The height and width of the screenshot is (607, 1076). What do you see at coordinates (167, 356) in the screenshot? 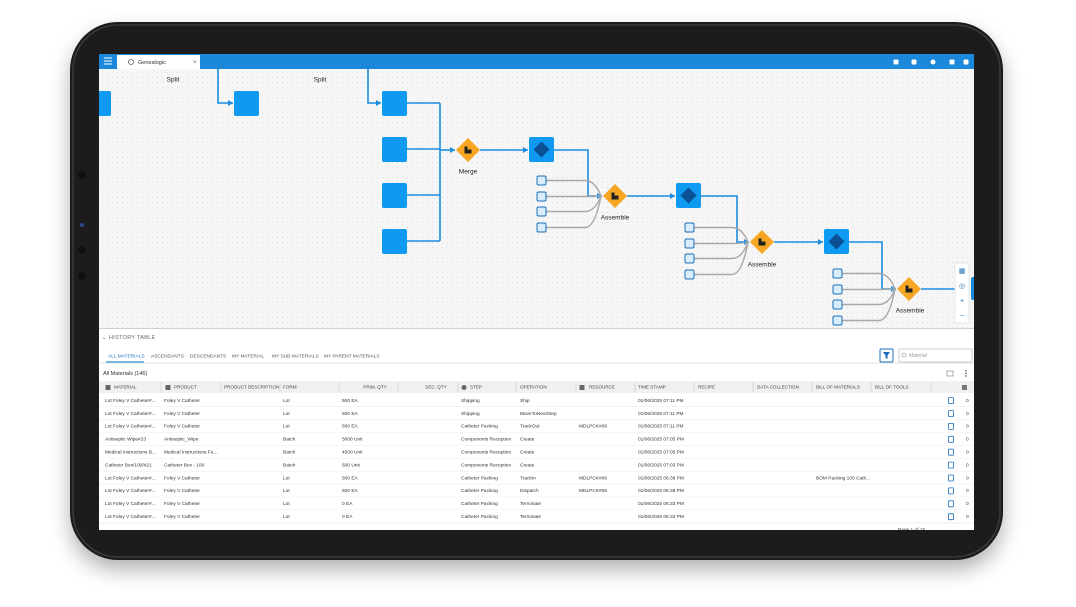
I see `table-tab: ASCENDANTS` at bounding box center [167, 356].